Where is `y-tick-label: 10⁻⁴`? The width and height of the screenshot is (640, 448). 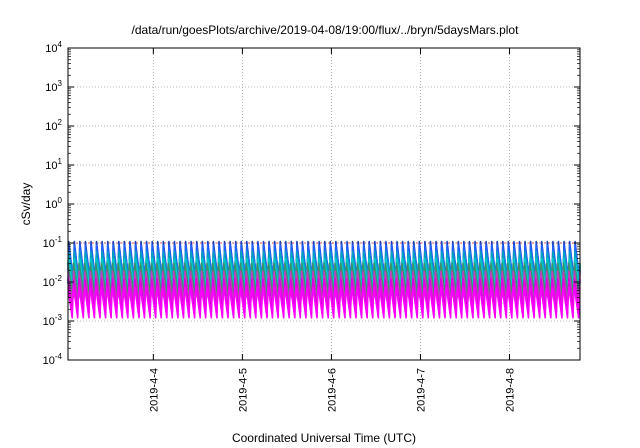 y-tick-label: 10⁻⁴ is located at coordinates (53, 359).